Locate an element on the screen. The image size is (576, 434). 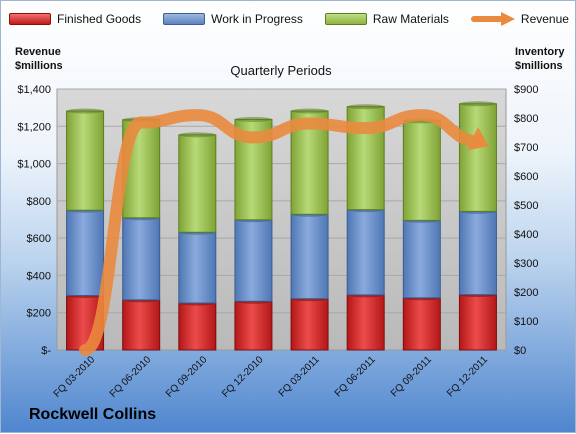
x-tick-label: FQ 12-2010 is located at coordinates (243, 377).